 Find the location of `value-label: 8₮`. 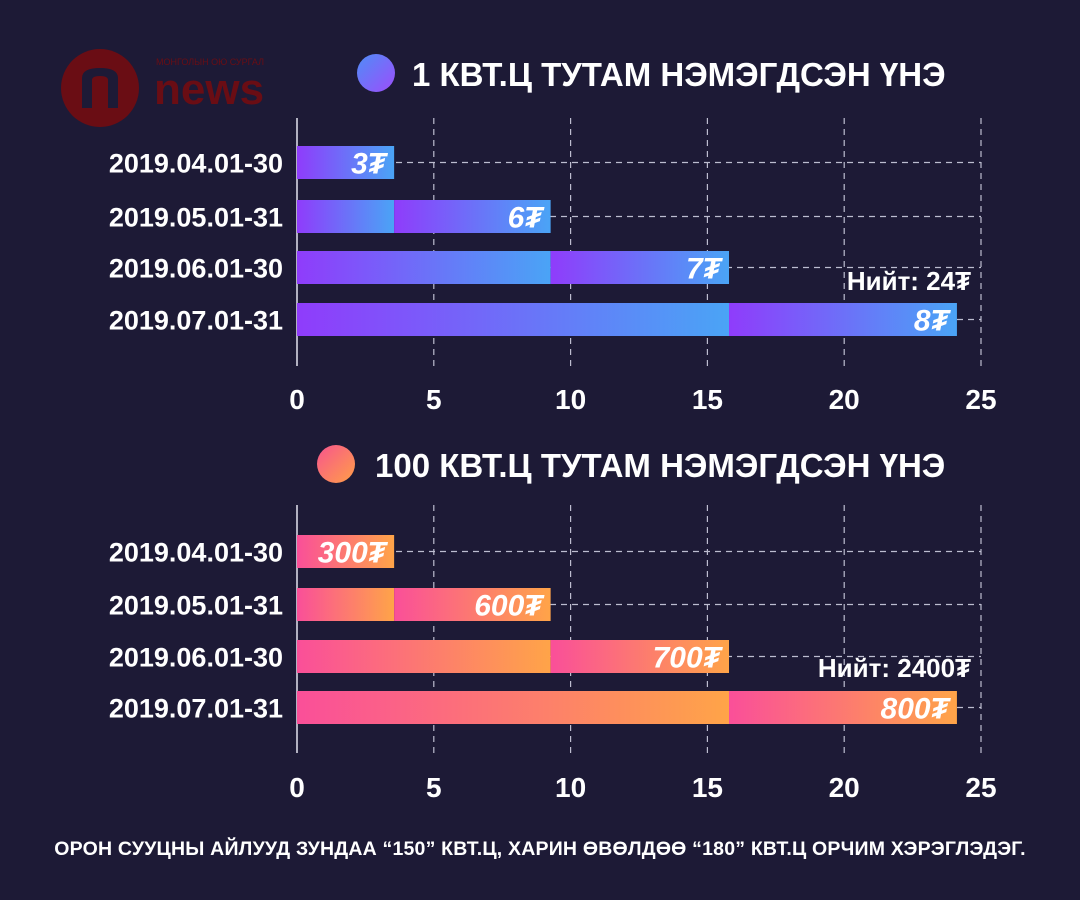

value-label: 8₮ is located at coordinates (933, 321).